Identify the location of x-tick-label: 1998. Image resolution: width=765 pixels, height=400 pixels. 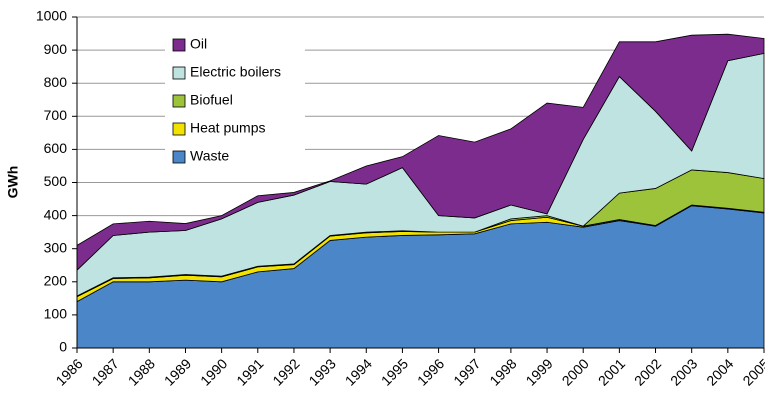
(502, 371).